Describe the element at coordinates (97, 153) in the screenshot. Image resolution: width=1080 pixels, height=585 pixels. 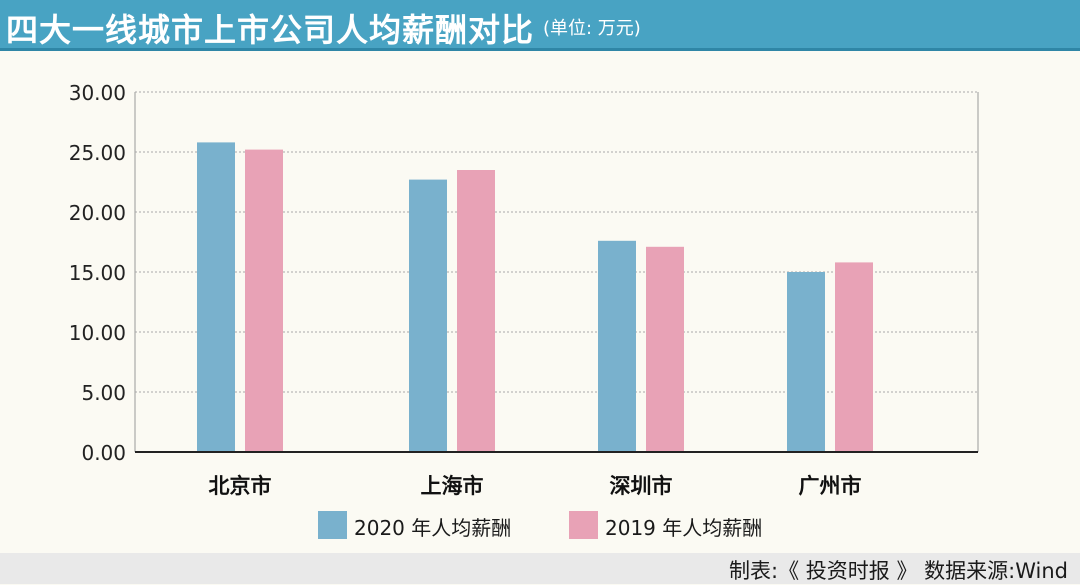
I see `y-tick-label: 25.00` at that location.